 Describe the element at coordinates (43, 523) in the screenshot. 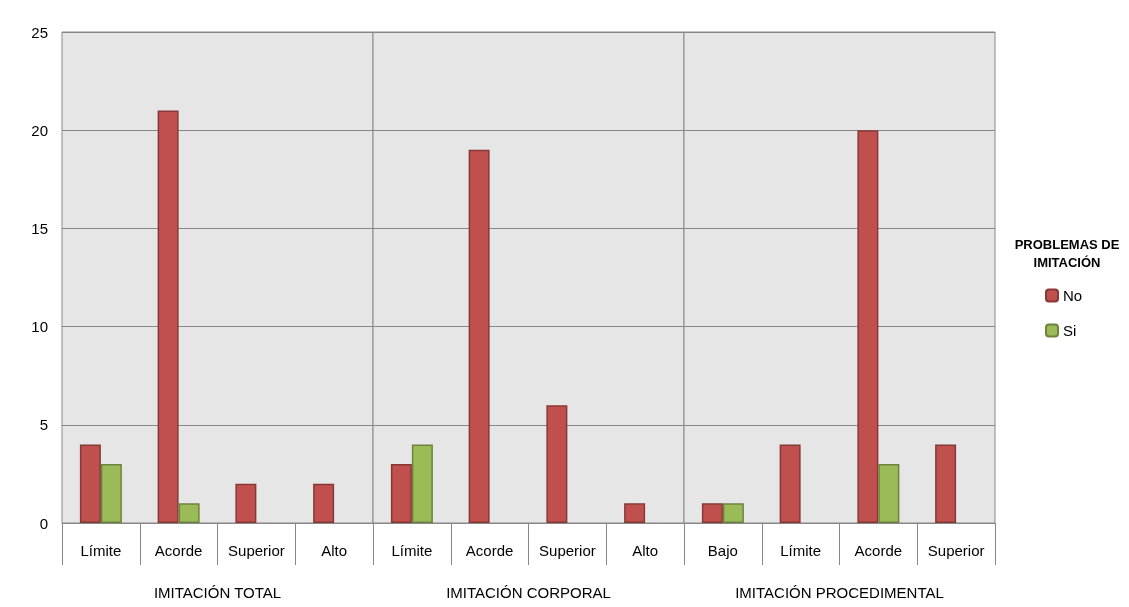

I see `y-tick-label: 0` at that location.